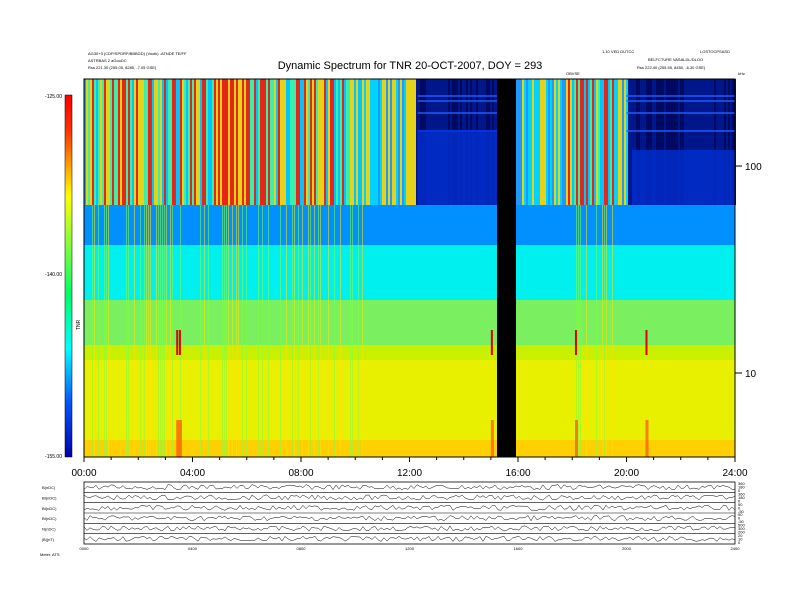 This screenshot has height=612, width=792. What do you see at coordinates (68, 276) in the screenshot?
I see `colorbar` at bounding box center [68, 276].